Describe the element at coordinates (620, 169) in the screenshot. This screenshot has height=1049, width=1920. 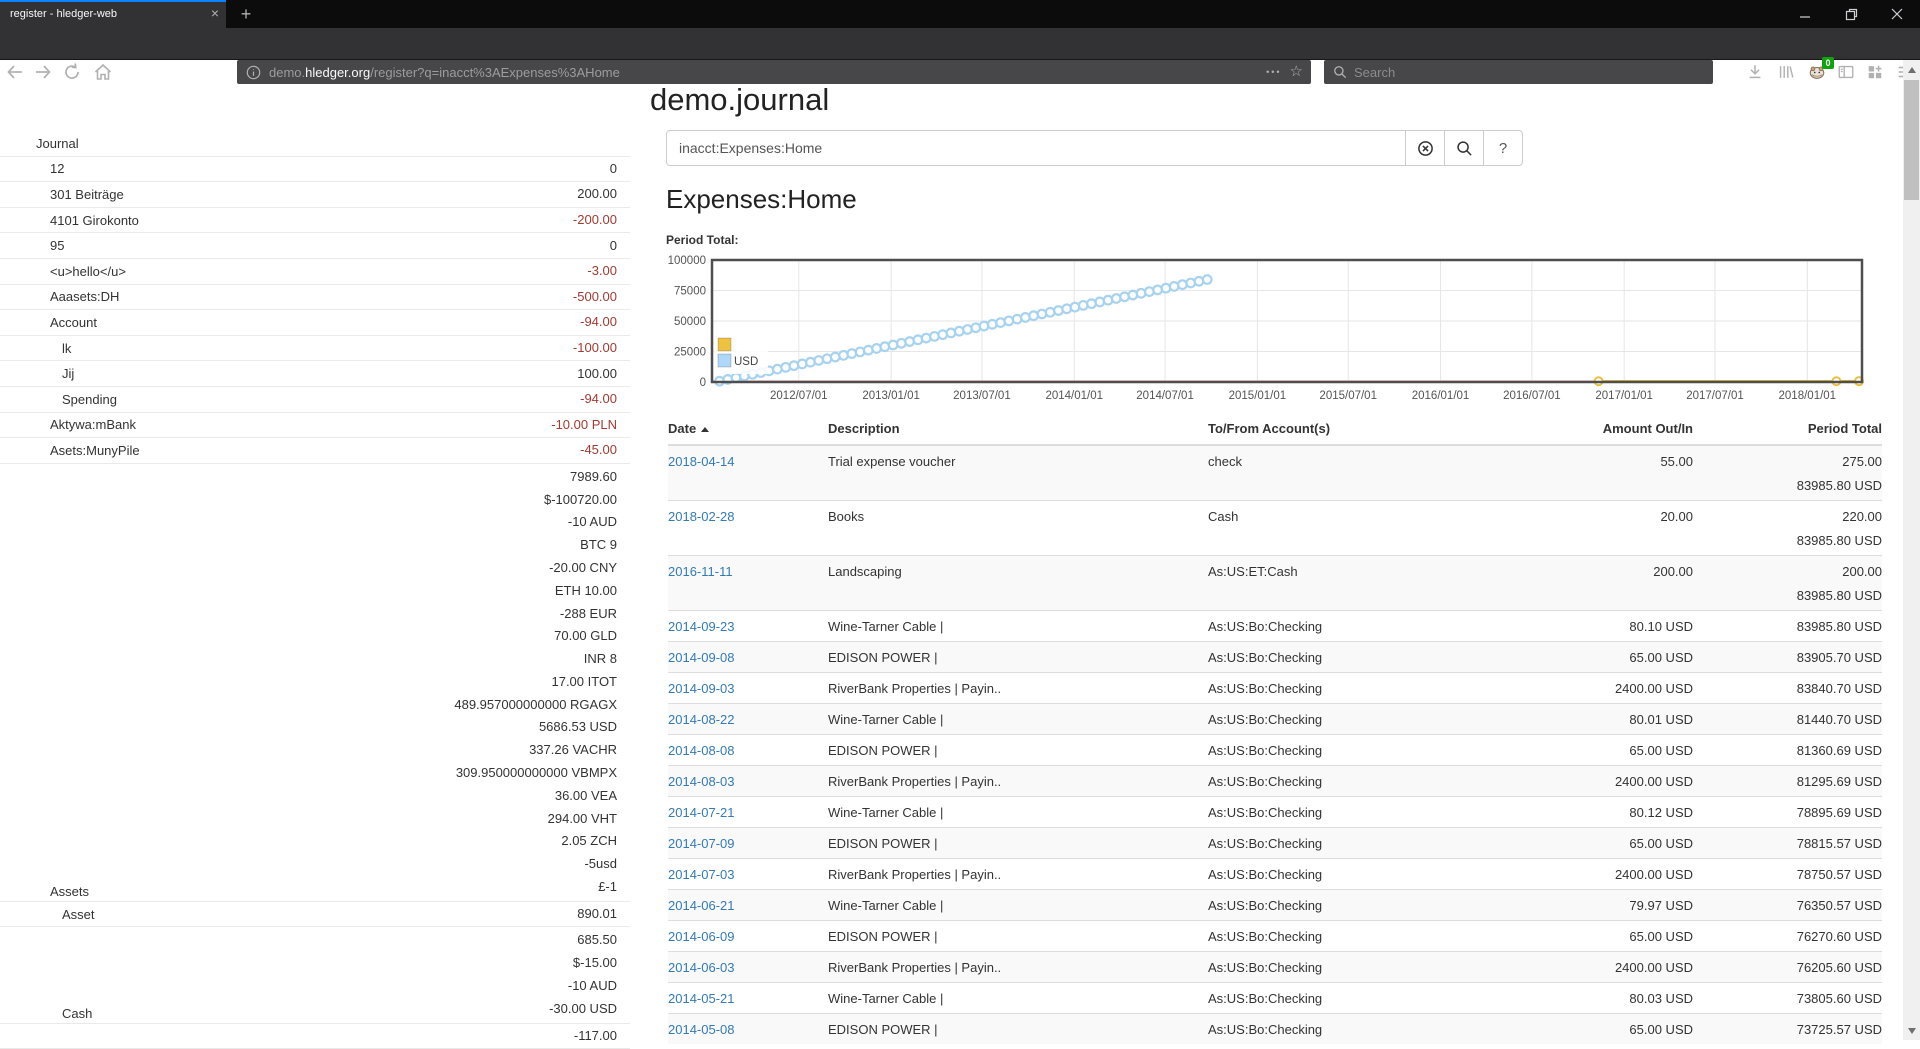
I see `account-balance: 0` at that location.